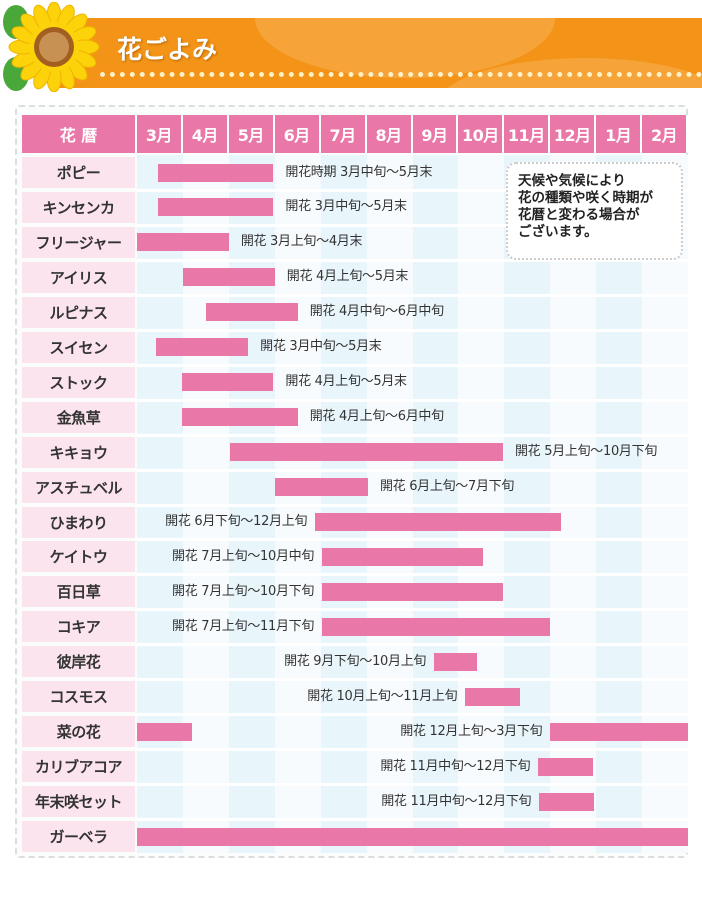 This screenshot has width=702, height=900. What do you see at coordinates (579, 215) in the screenshot?
I see `note-line: 花暦と変わる場合が` at bounding box center [579, 215].